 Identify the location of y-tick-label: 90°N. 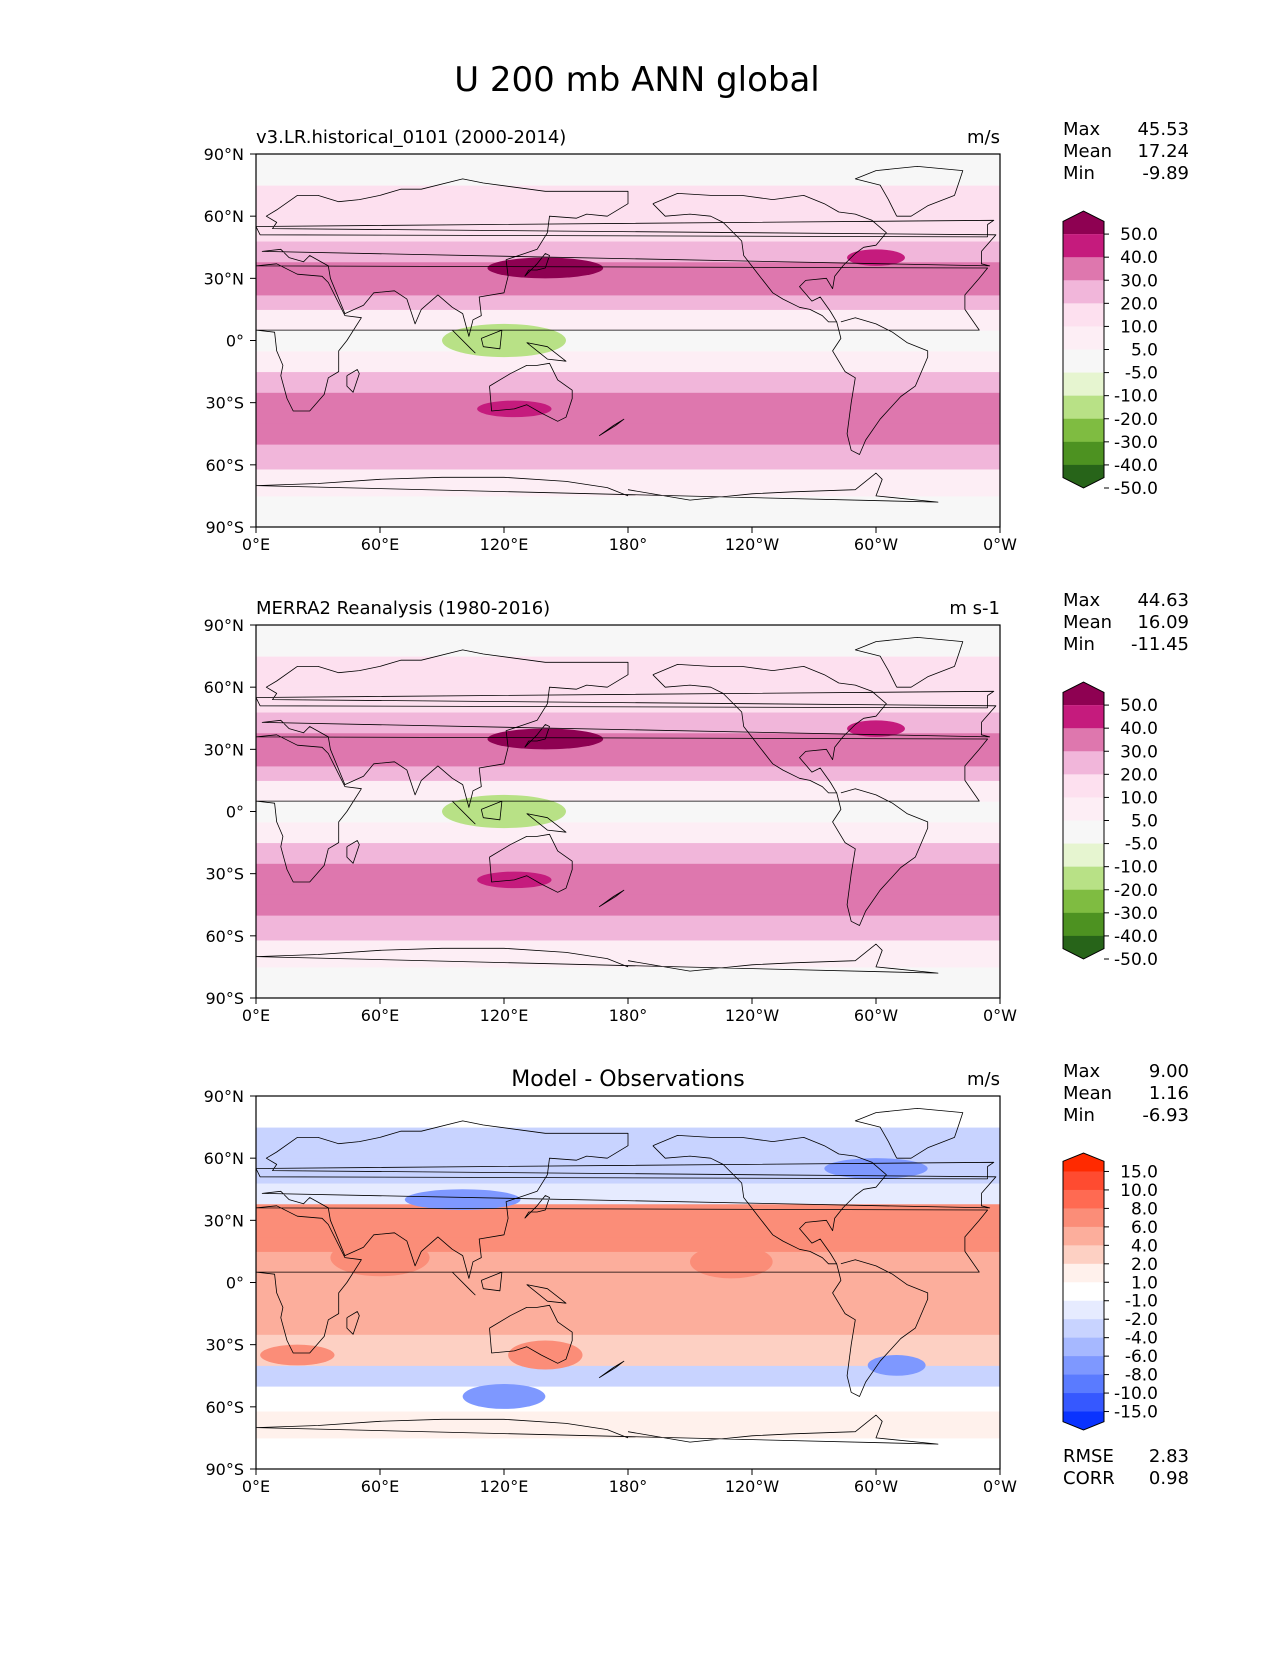
(224, 1096).